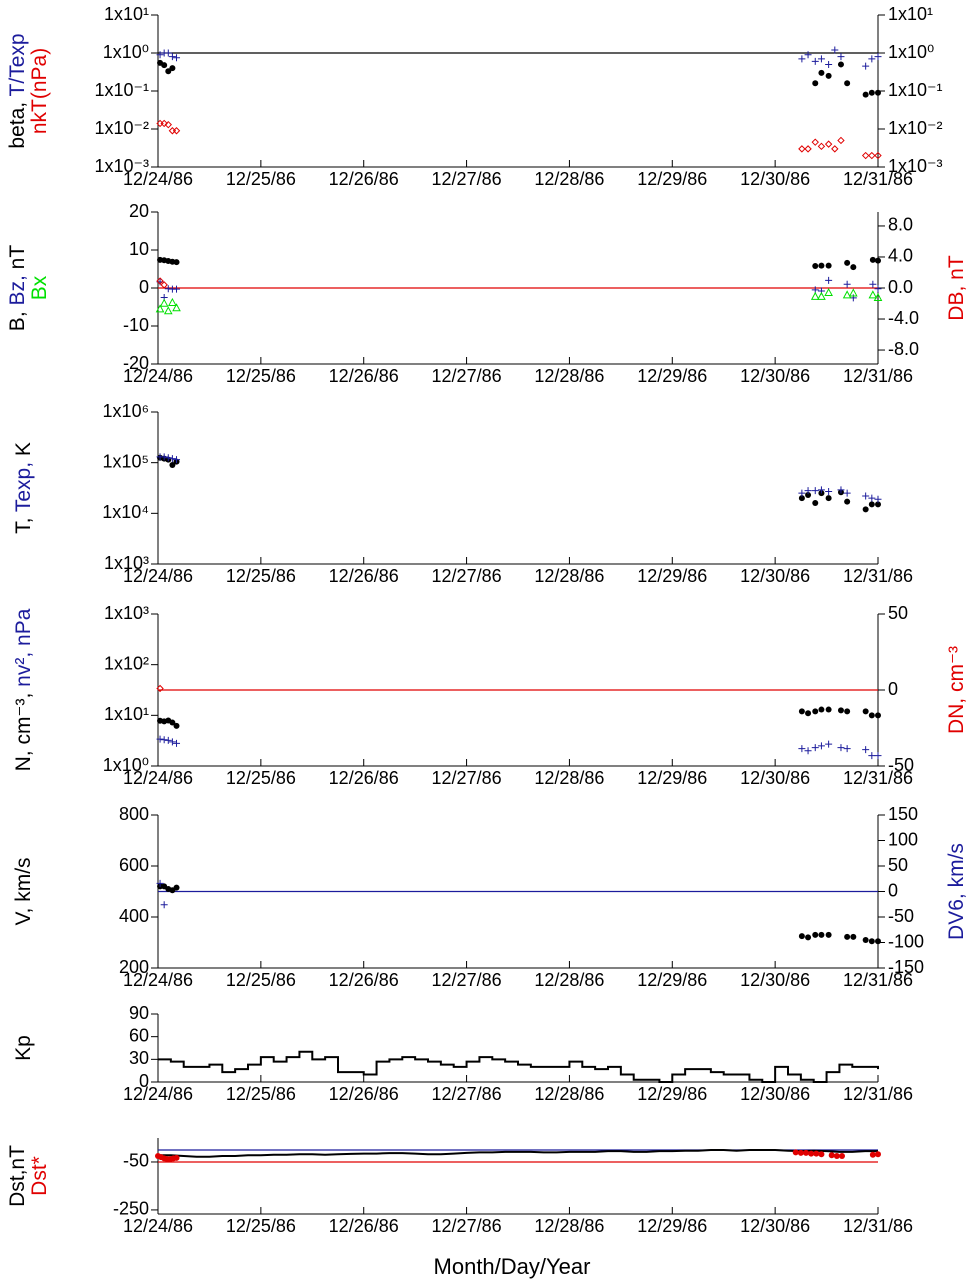  I want to click on y-tick-label: 1x10⁵, so click(126, 461).